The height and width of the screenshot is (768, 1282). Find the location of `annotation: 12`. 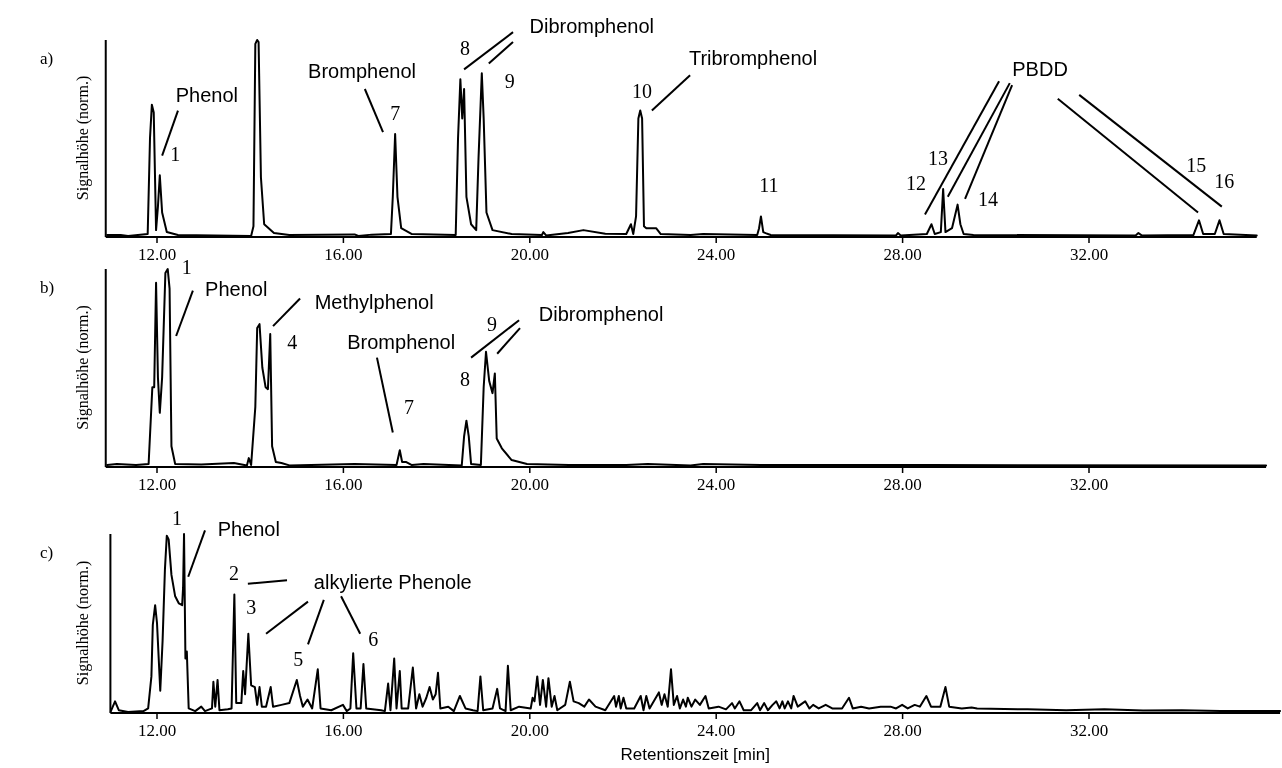

annotation: 12 is located at coordinates (916, 183).